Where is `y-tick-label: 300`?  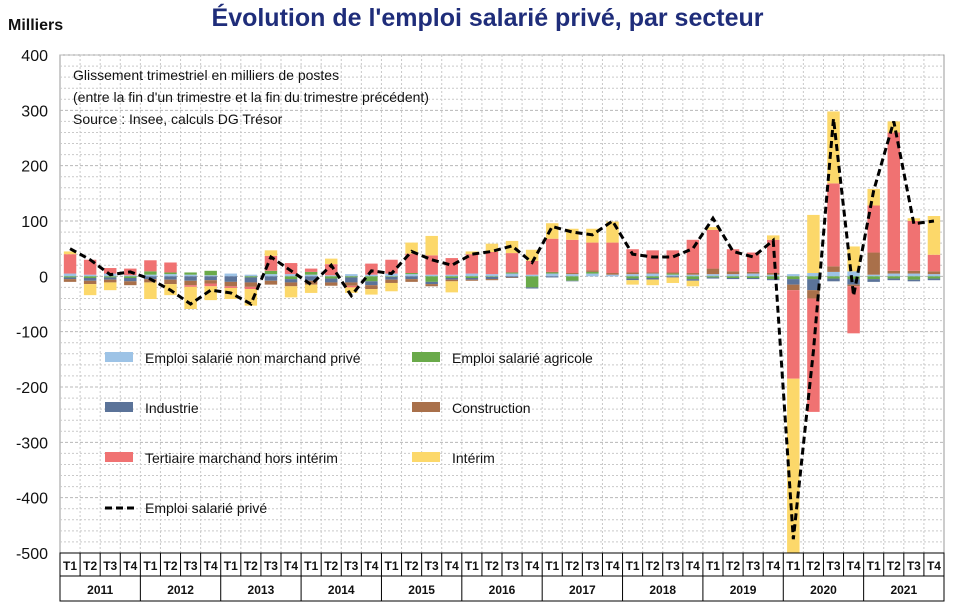 y-tick-label: 300 is located at coordinates (34, 111).